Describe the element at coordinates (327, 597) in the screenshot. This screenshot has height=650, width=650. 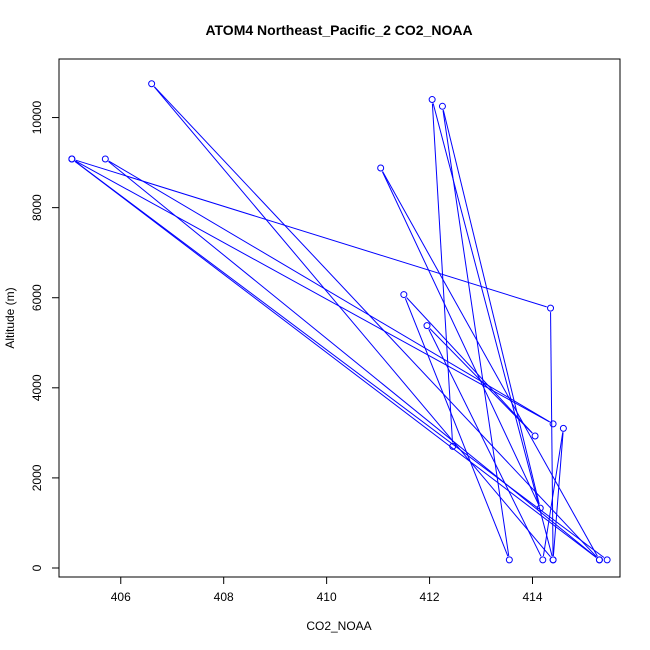
I see `x-tick-label: 410` at that location.